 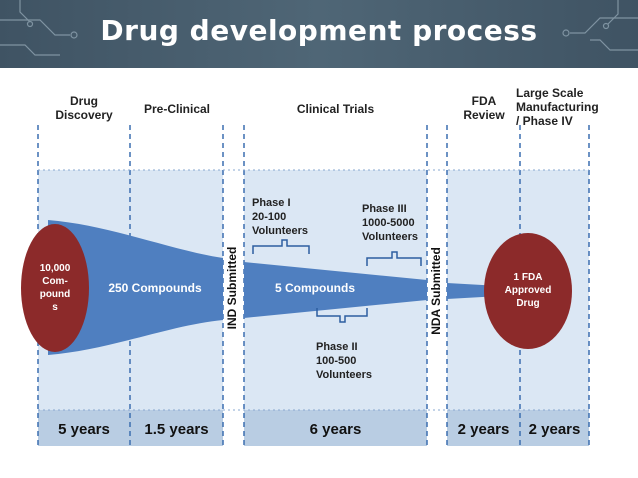 I want to click on page-title: Drug development process, so click(x=319, y=30).